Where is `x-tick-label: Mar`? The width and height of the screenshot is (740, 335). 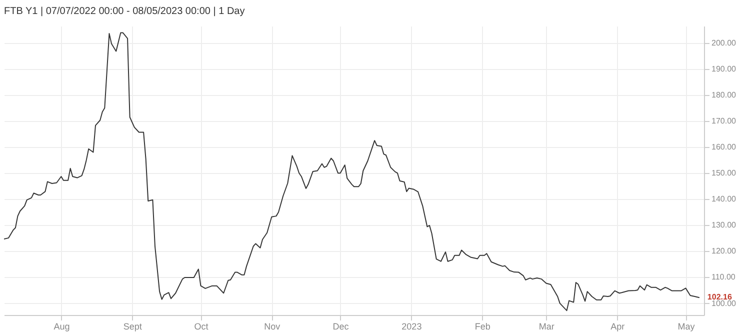 x-tick-label: Mar is located at coordinates (546, 327).